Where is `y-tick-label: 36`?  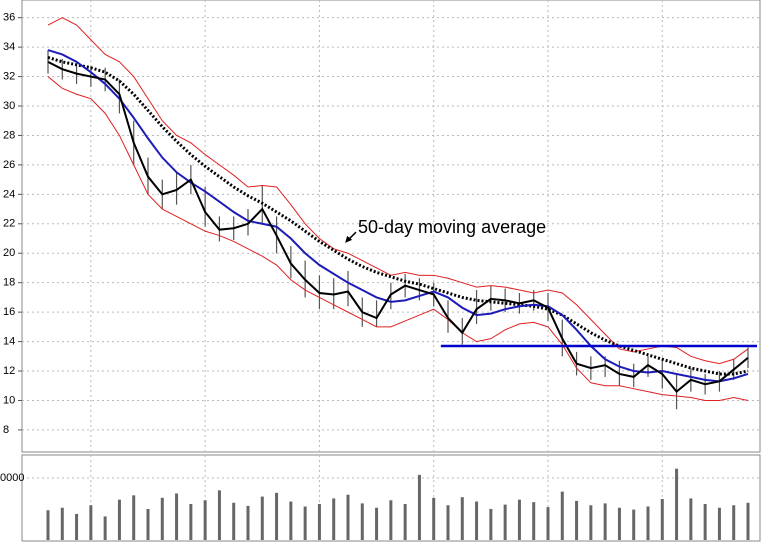 y-tick-label: 36 is located at coordinates (9, 18).